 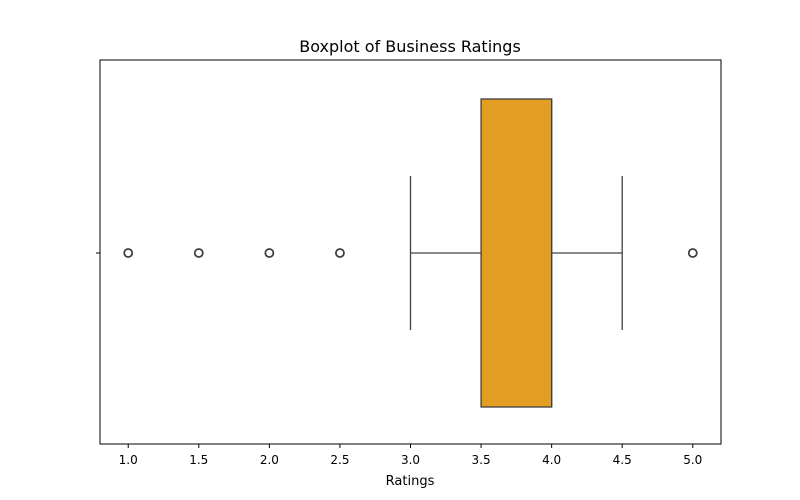 I want to click on x-tick-label: 3.0, so click(x=410, y=460).